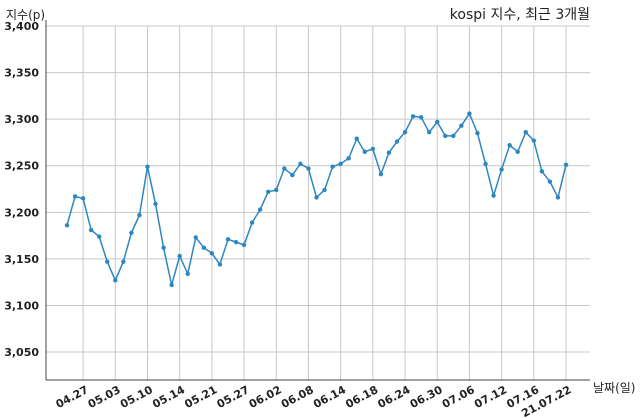 This screenshot has width=640, height=418. What do you see at coordinates (233, 397) in the screenshot?
I see `x-tick-label: 05.27` at bounding box center [233, 397].